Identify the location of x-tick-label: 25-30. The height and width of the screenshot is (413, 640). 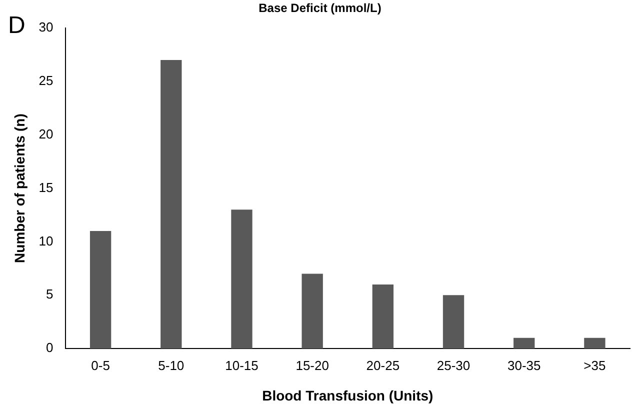
(453, 365).